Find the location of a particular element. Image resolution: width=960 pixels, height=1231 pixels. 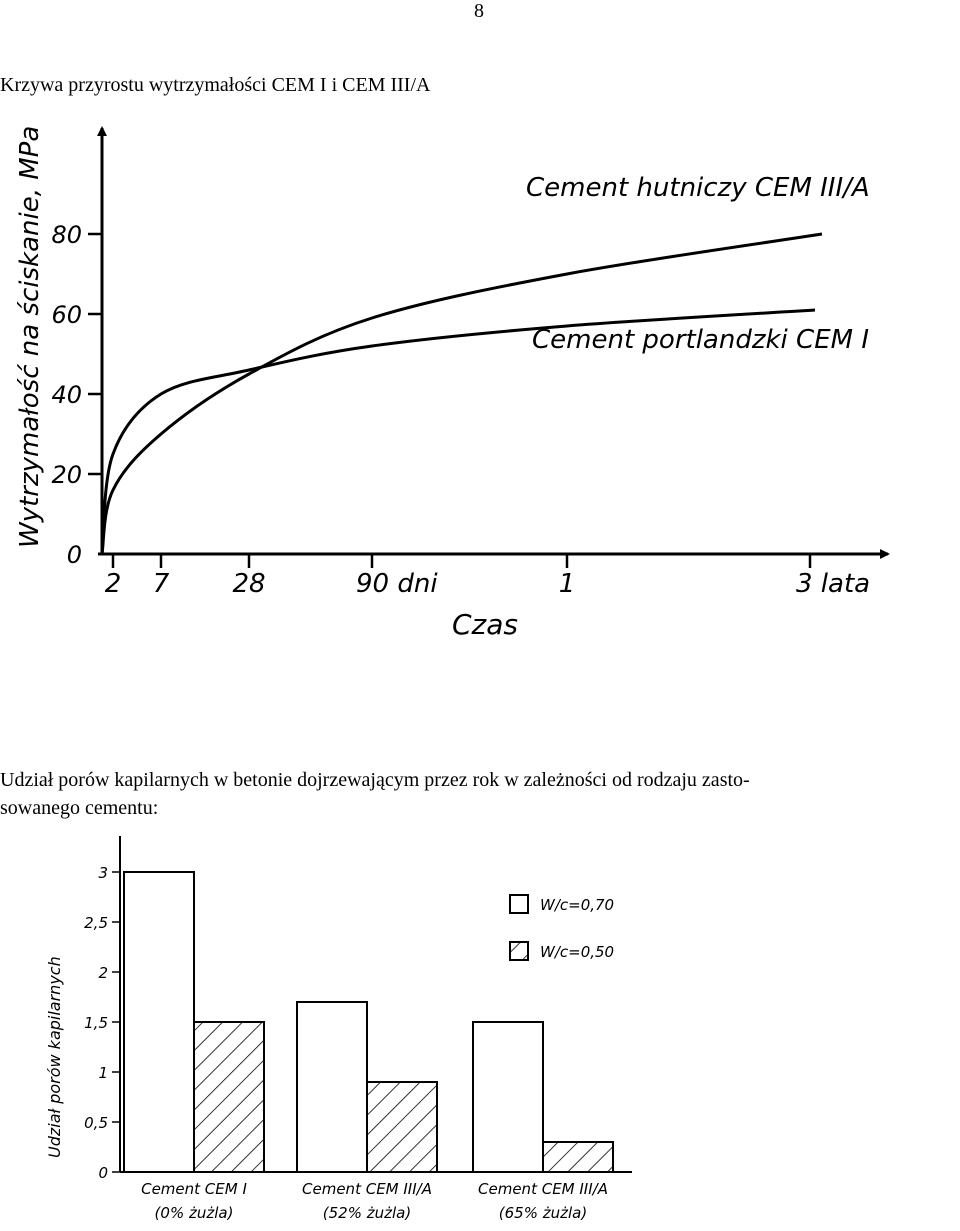

x-axis-label: Czas is located at coordinates (485, 624).